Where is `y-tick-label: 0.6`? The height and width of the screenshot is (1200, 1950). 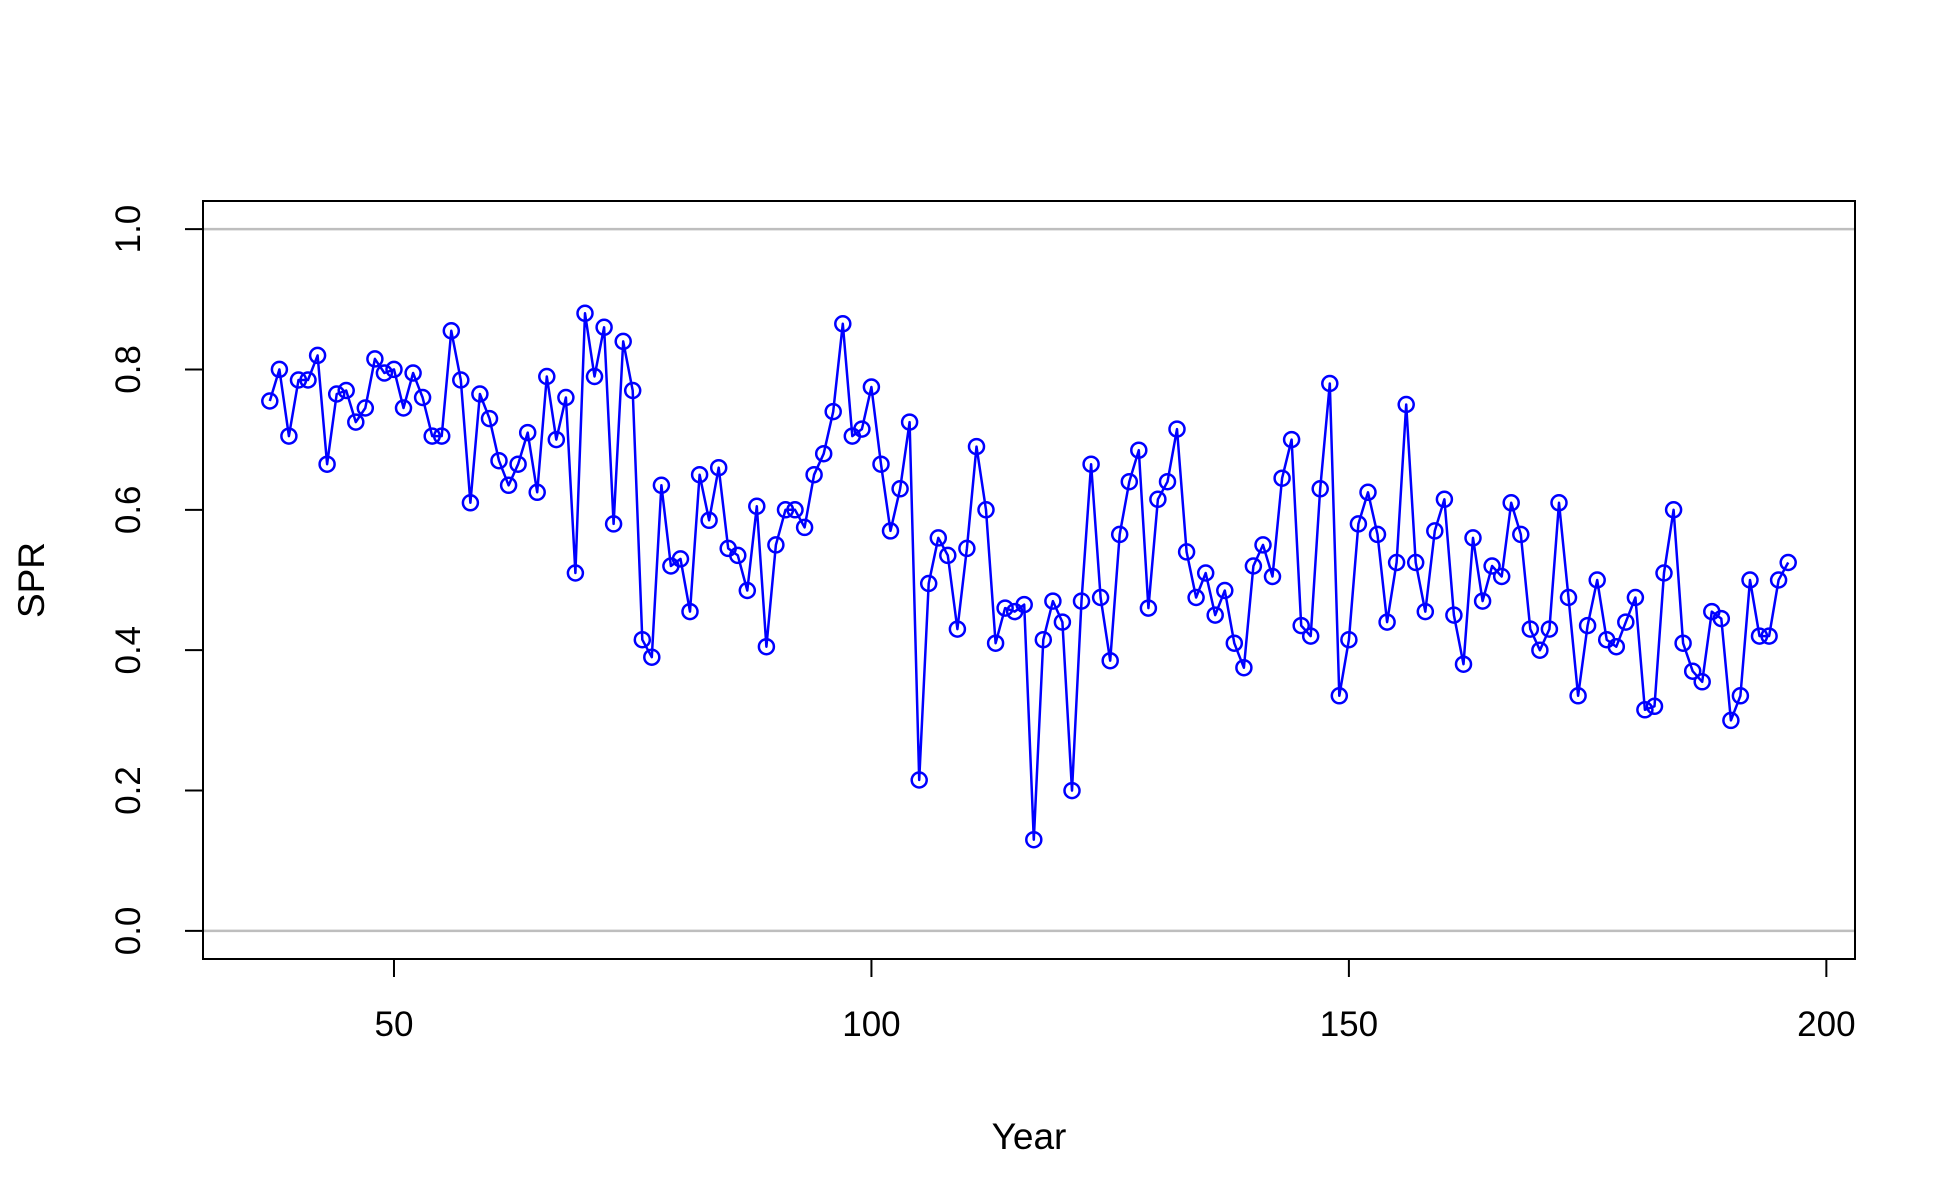 y-tick-label: 0.6 is located at coordinates (128, 509).